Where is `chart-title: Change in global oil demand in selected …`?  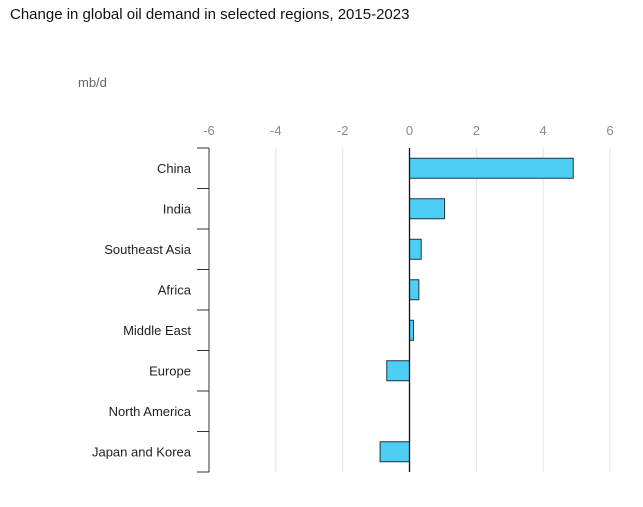
chart-title: Change in global oil demand in selected … is located at coordinates (210, 14).